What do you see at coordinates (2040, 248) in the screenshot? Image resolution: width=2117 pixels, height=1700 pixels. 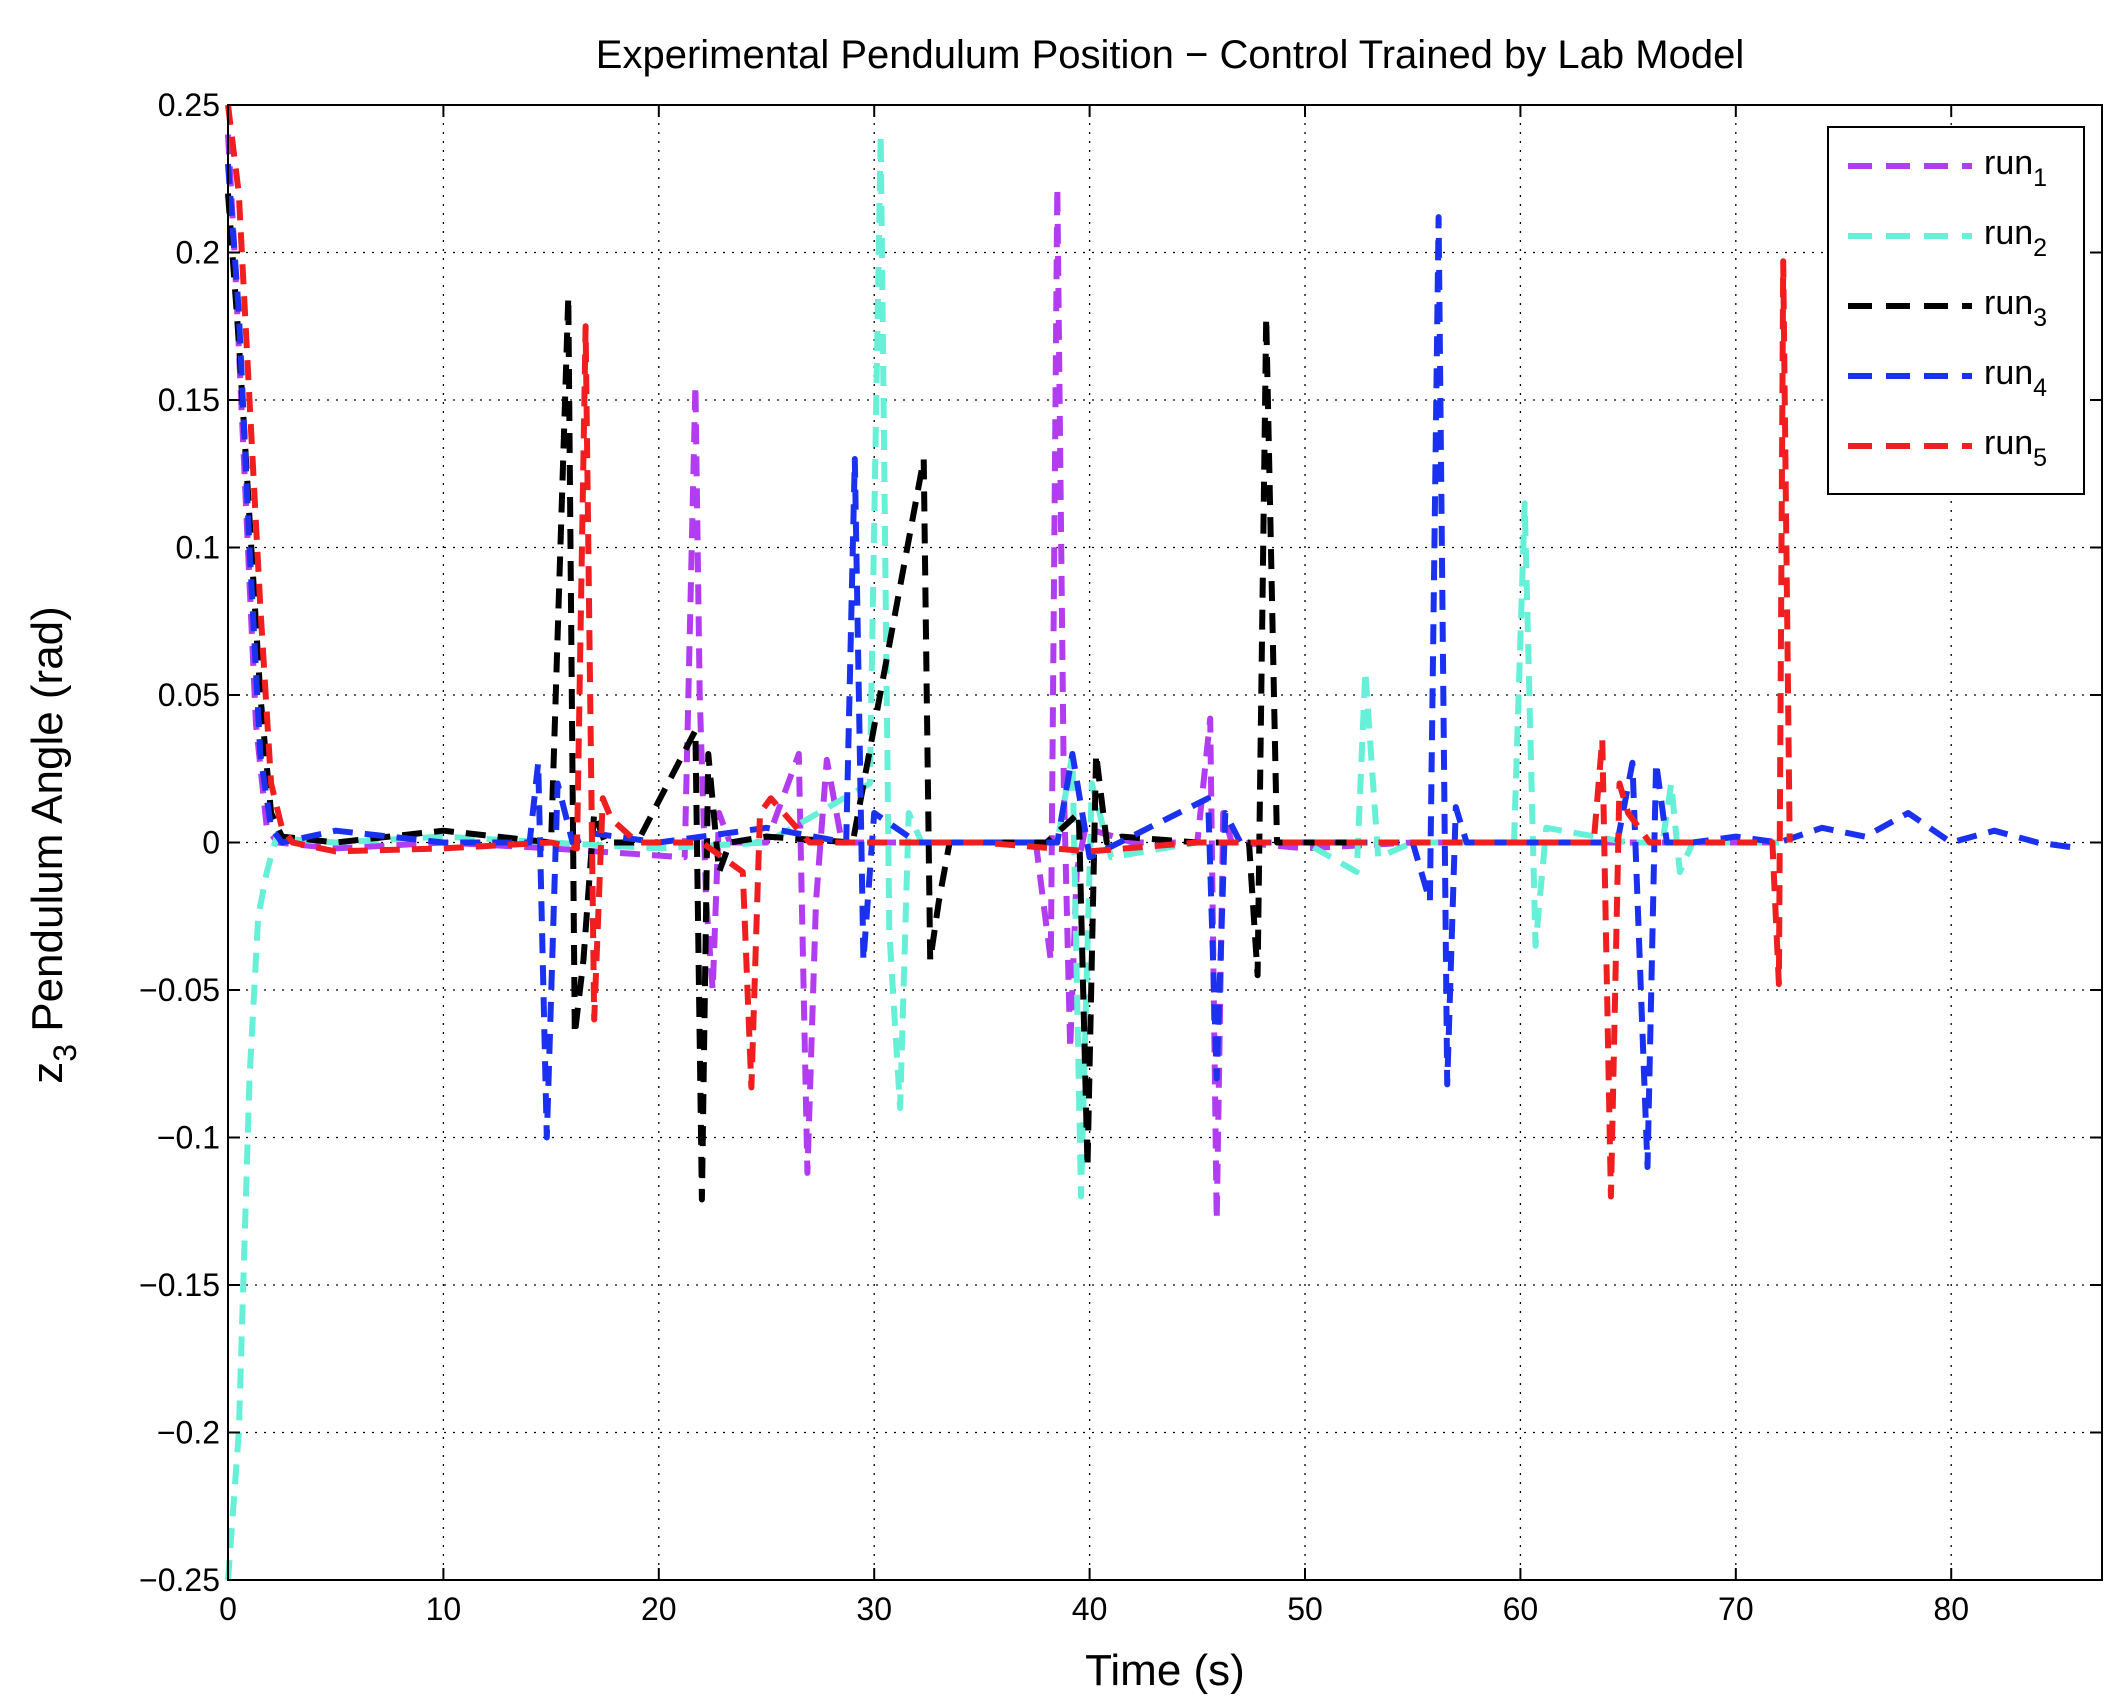 I see `legend-label-subscript: 2` at bounding box center [2040, 248].